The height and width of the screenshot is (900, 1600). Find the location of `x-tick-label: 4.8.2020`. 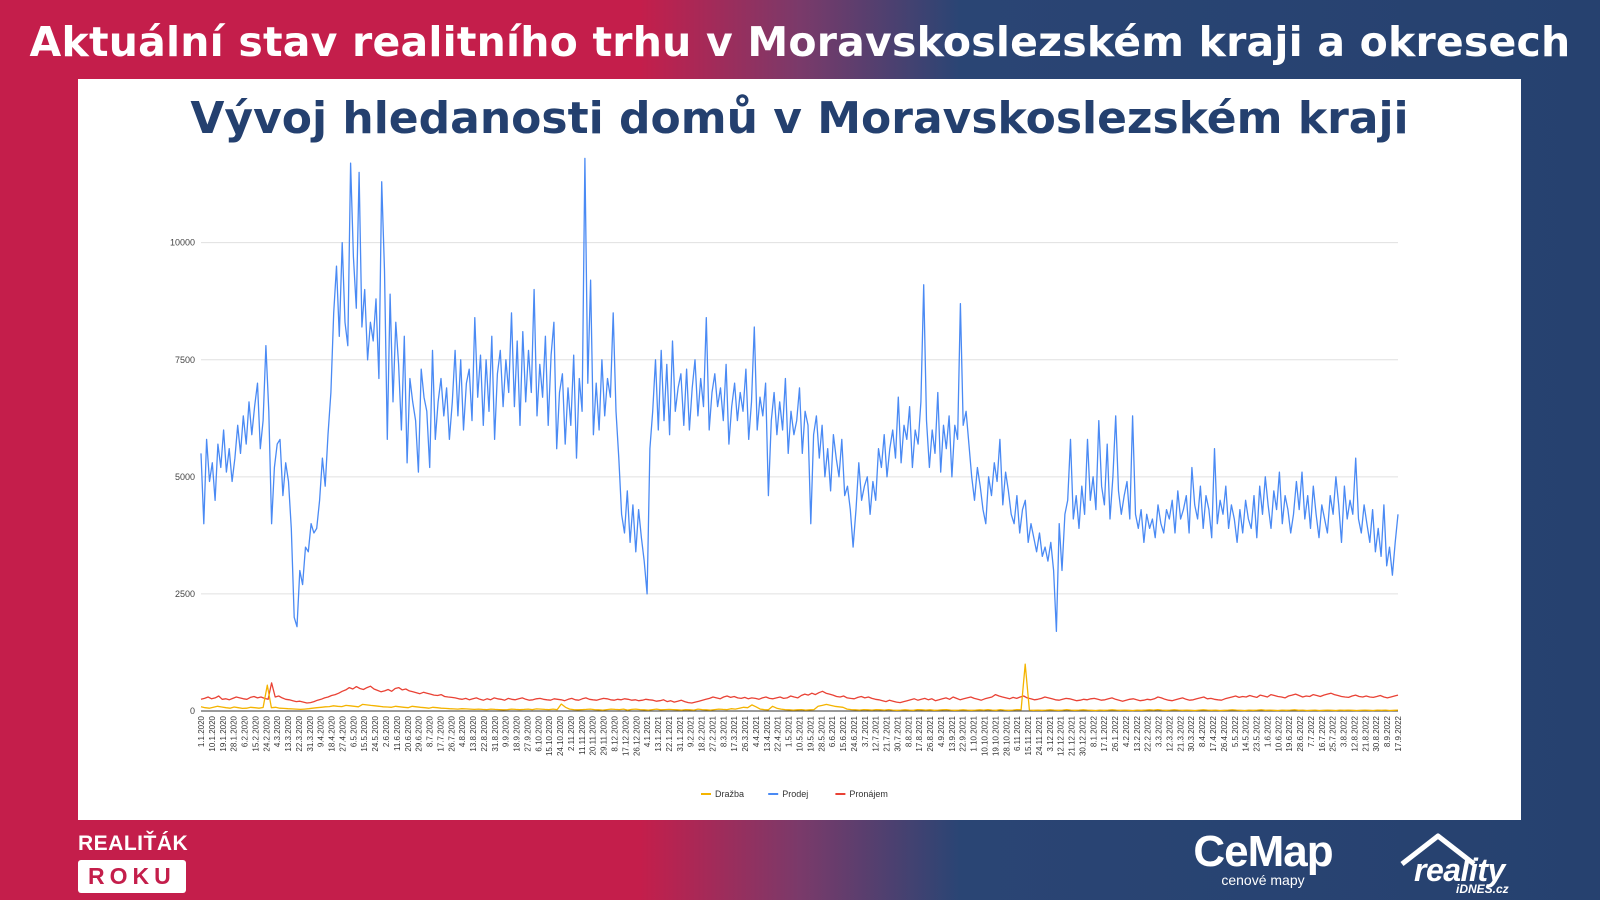

x-tick-label: 4.8.2020 is located at coordinates (462, 731).